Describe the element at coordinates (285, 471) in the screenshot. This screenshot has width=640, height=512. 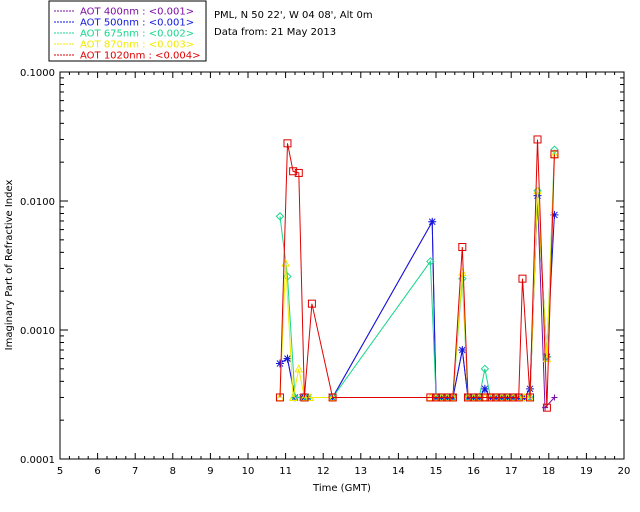
I see `x-tick-label: 11` at that location.